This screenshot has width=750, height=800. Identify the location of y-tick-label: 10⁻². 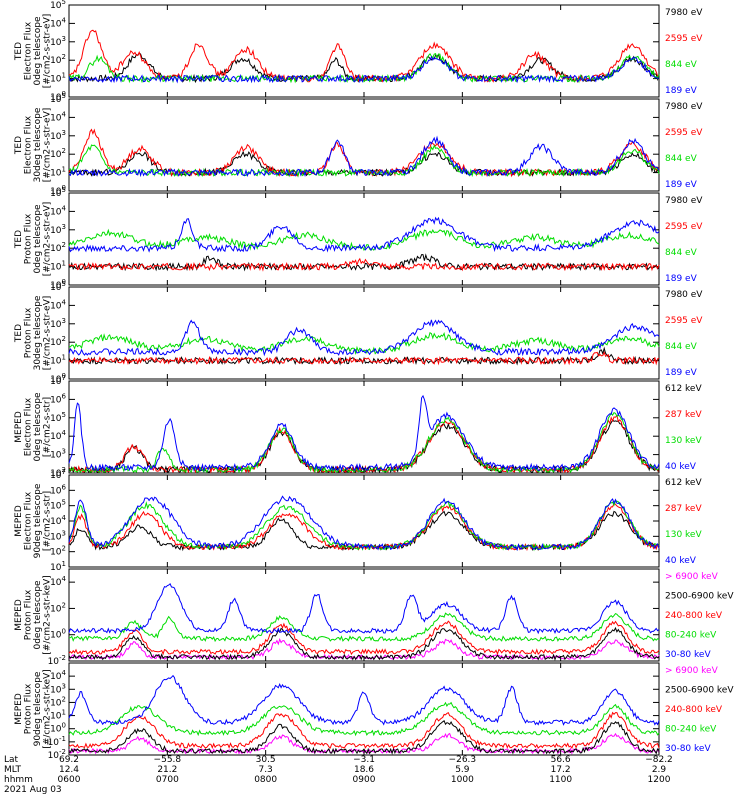
(57, 754).